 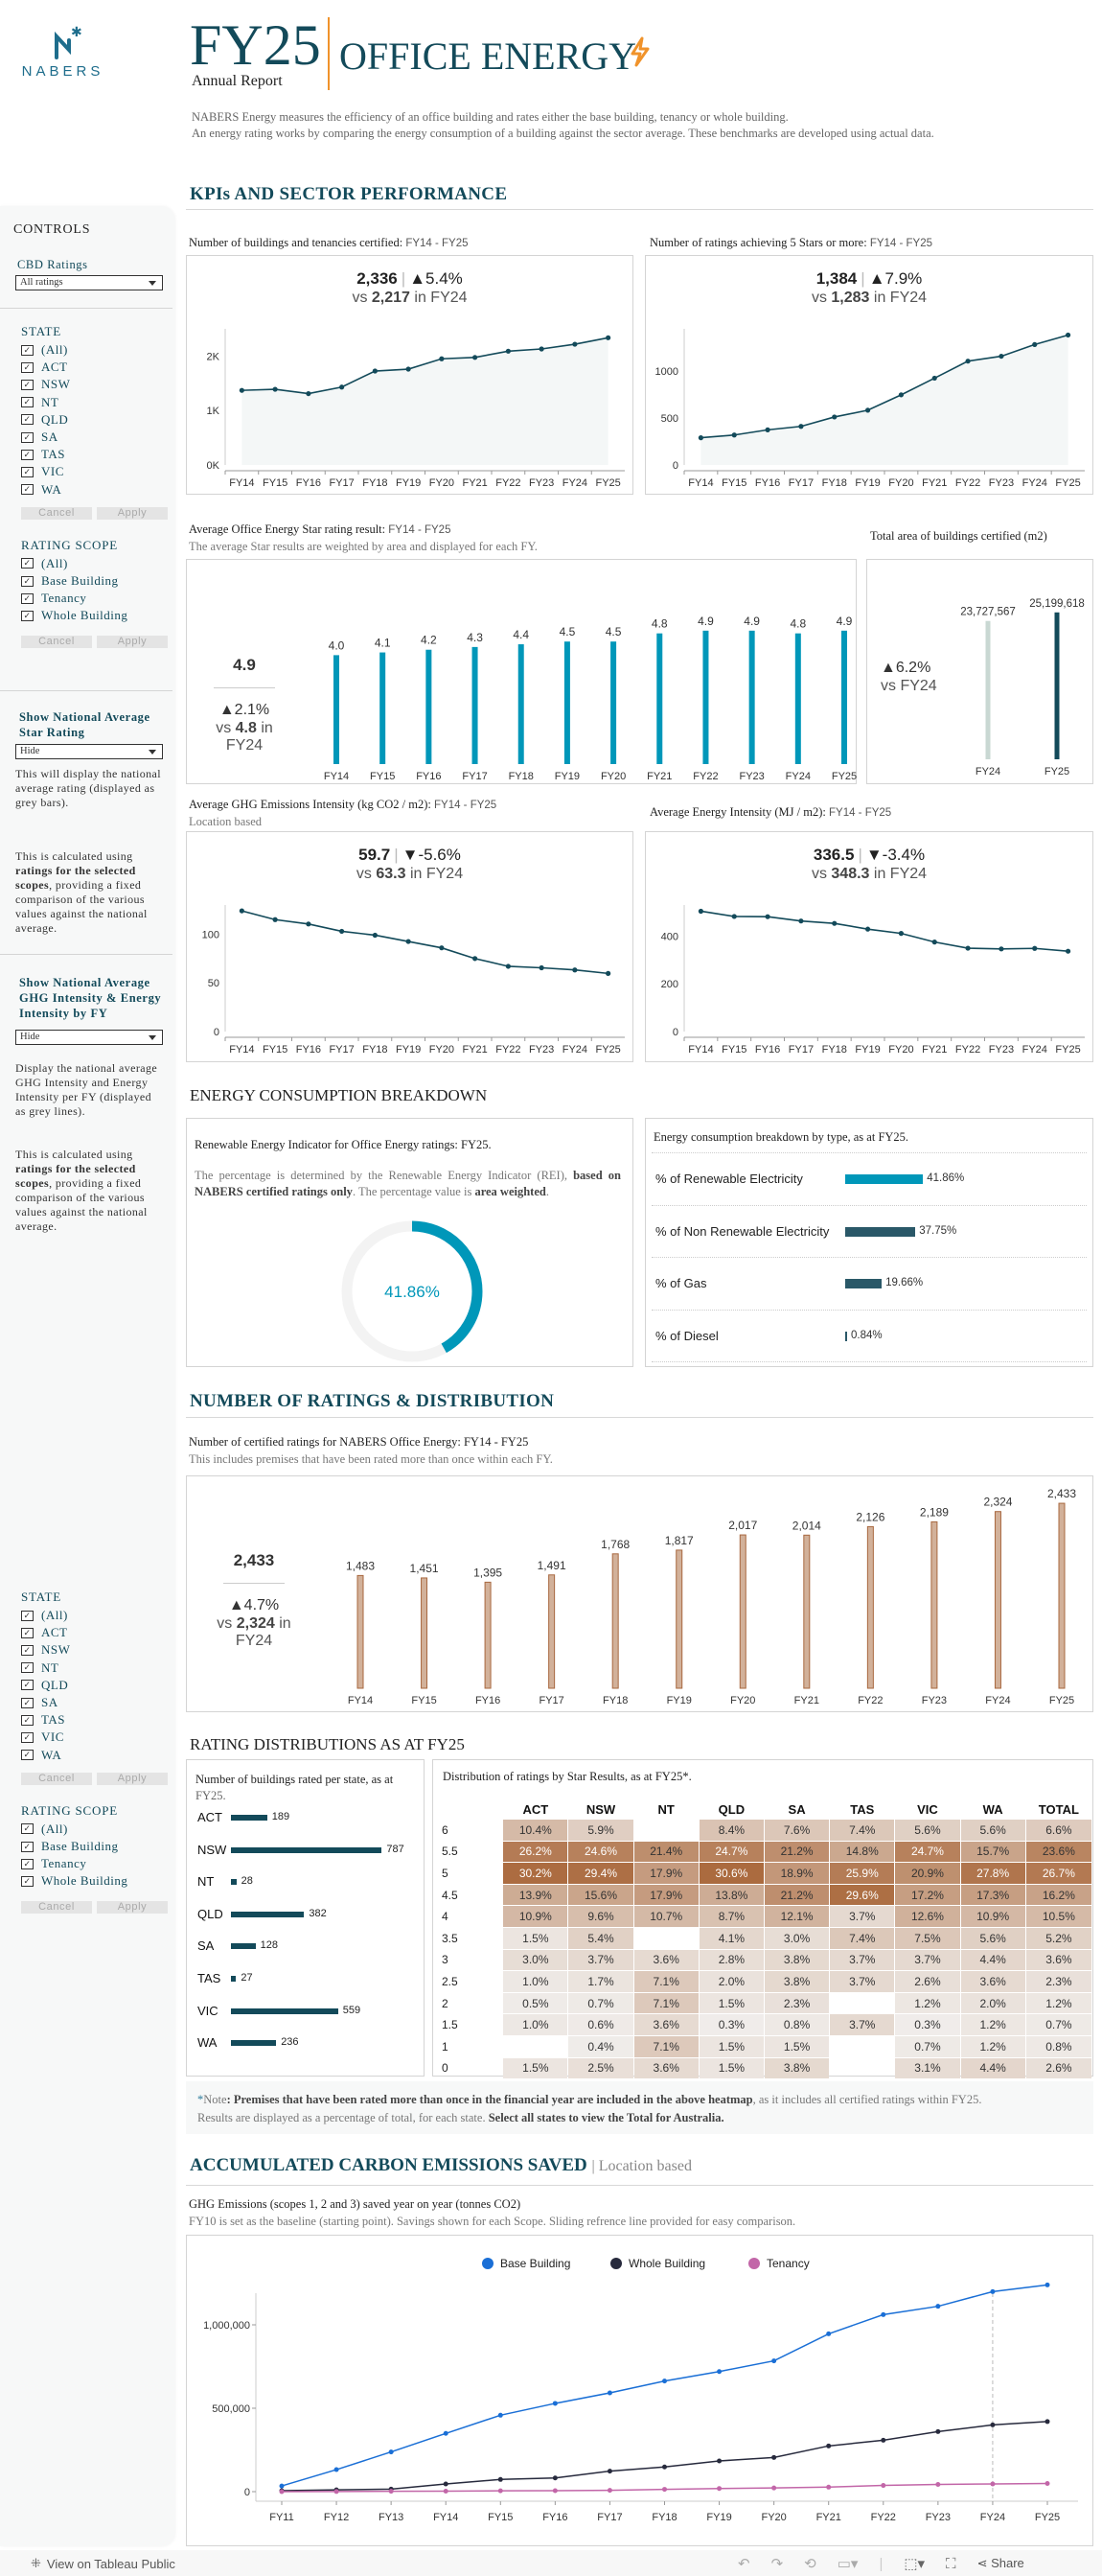 I want to click on checkbox-label: SA, so click(x=49, y=1702).